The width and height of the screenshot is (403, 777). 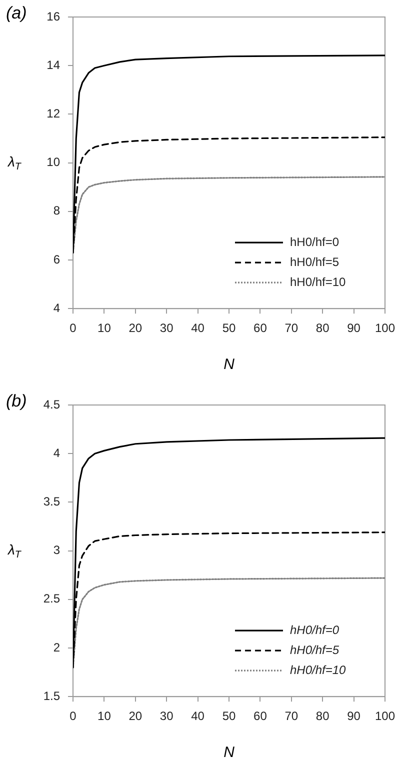 I want to click on y-tick-label: 2.5, so click(x=51, y=599).